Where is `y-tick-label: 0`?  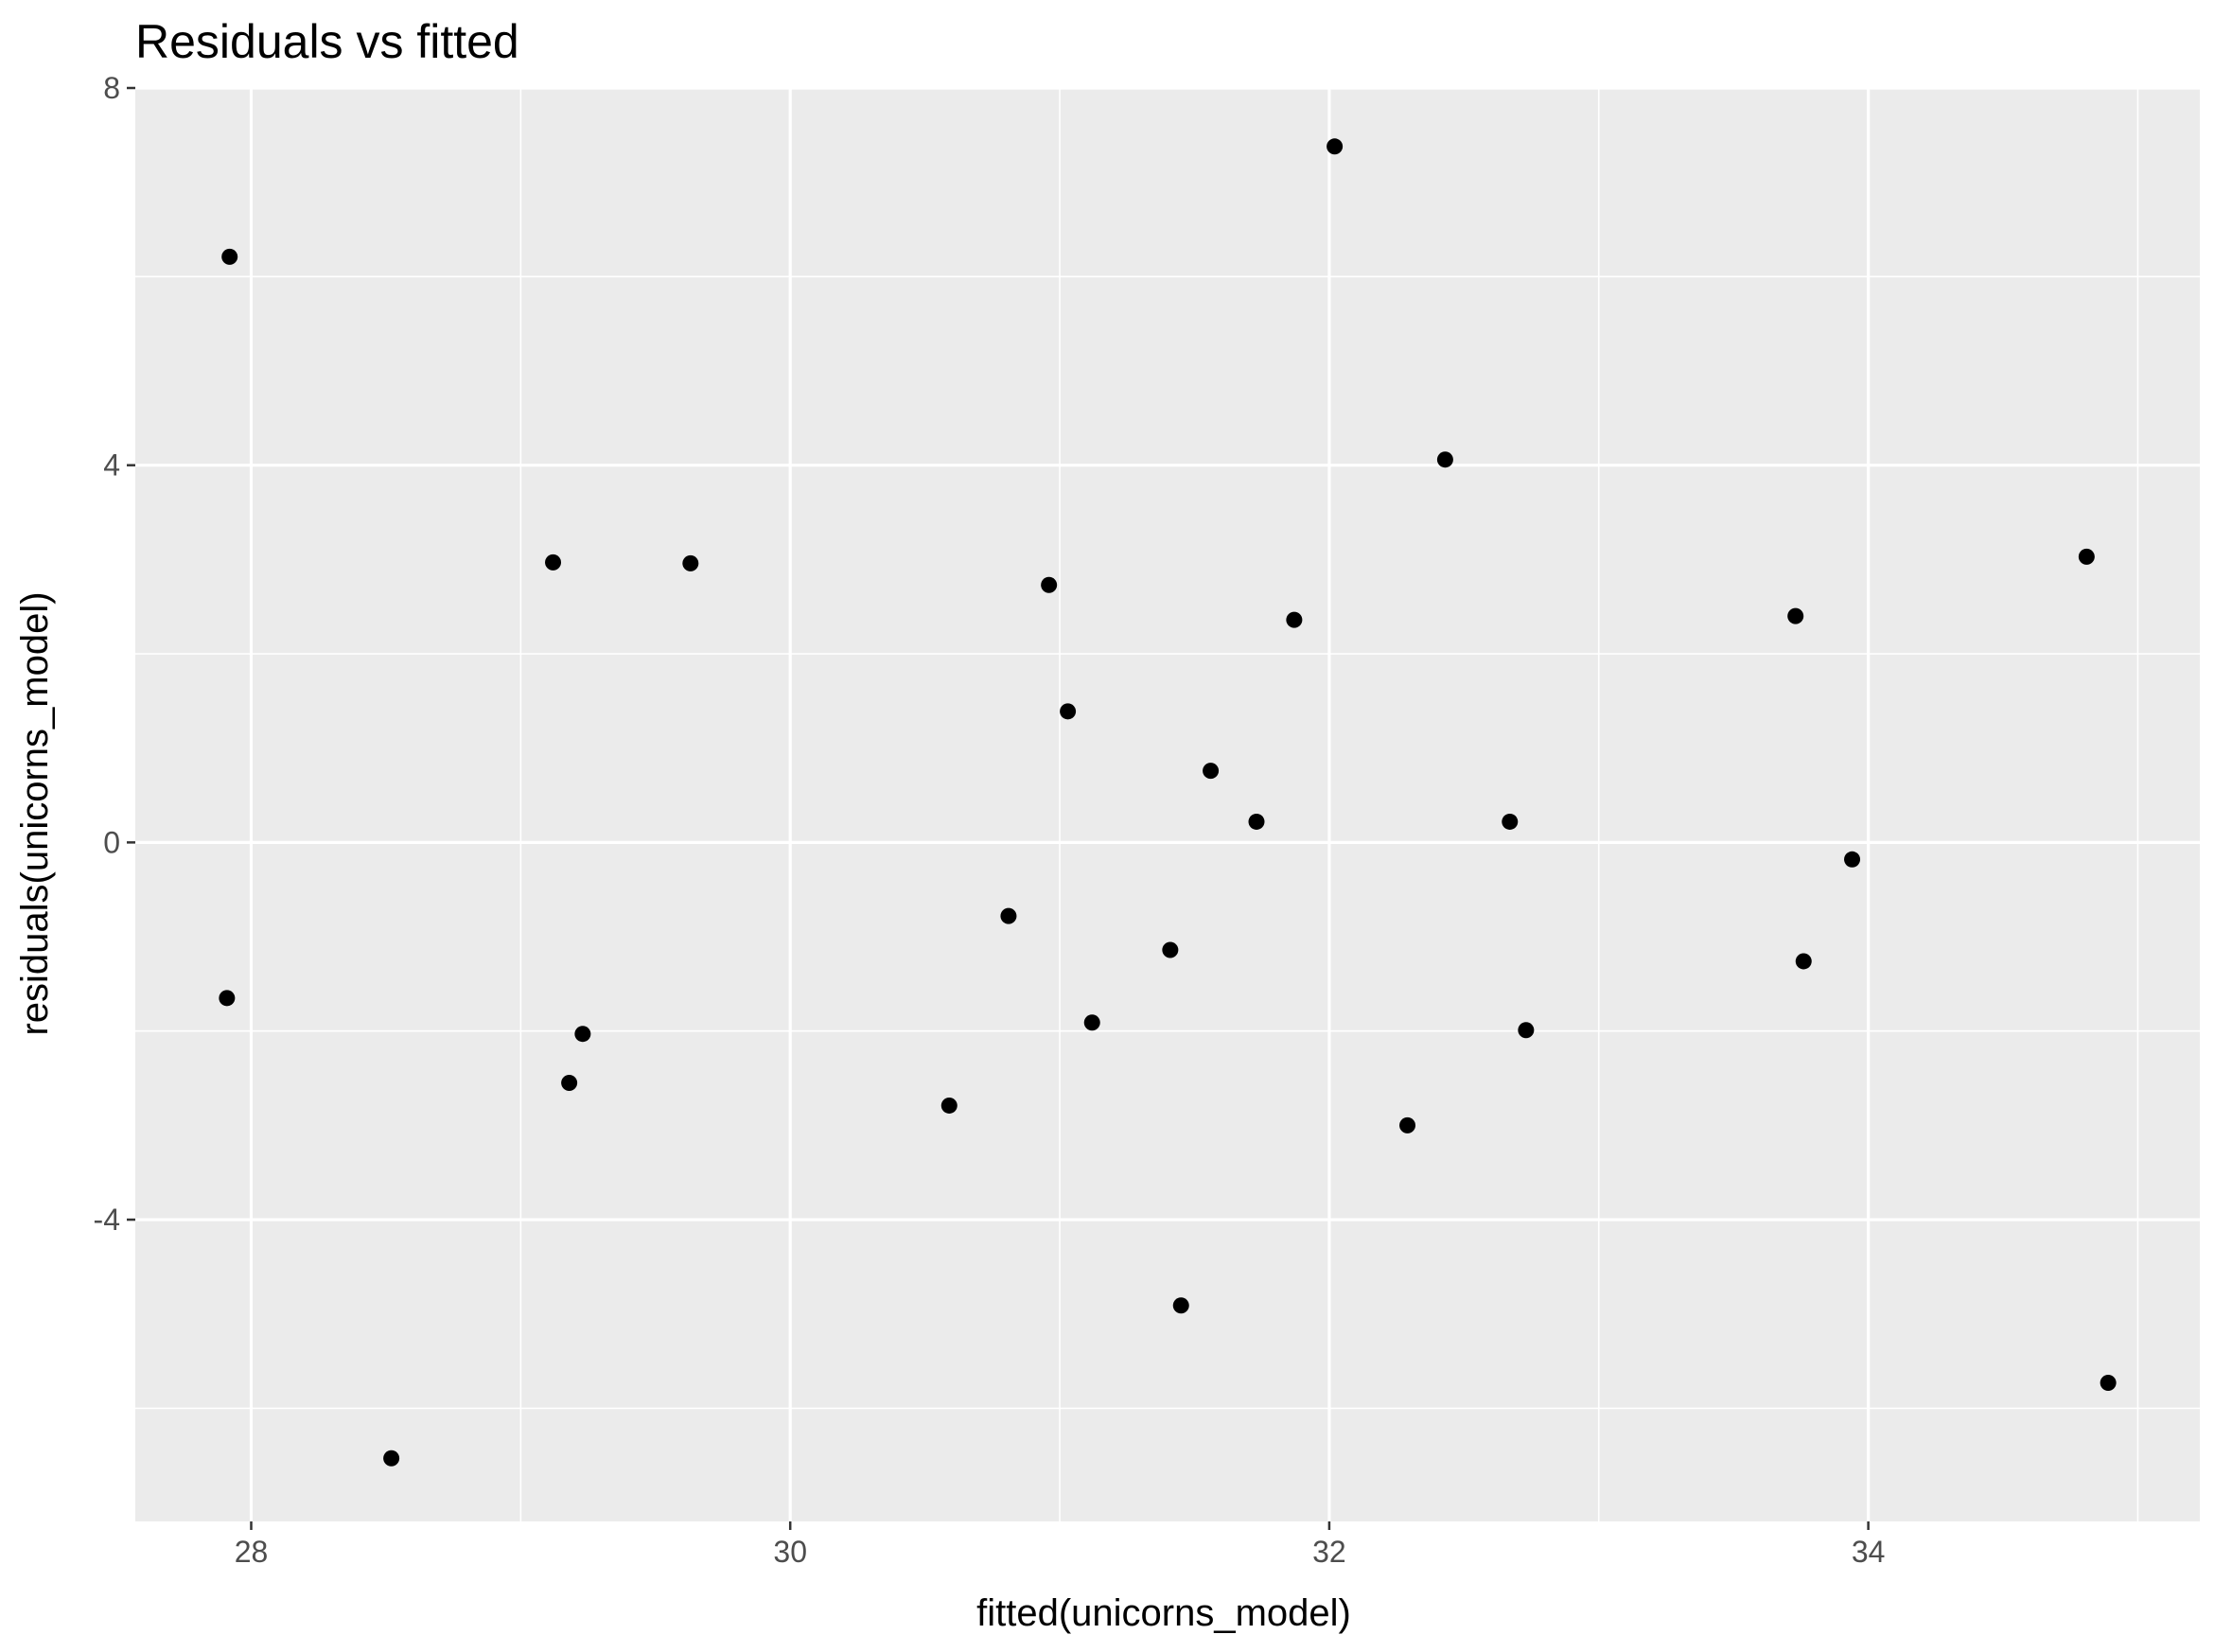
y-tick-label: 0 is located at coordinates (111, 842).